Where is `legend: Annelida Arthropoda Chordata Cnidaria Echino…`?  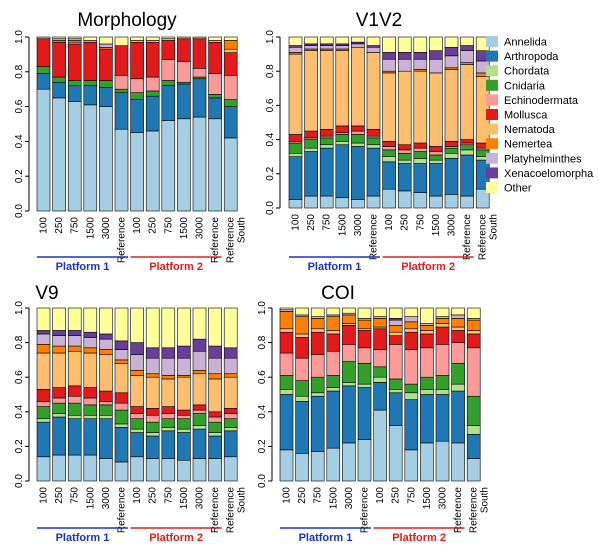 legend: Annelida Arthropoda Chordata Cnidaria Echino… is located at coordinates (540, 115).